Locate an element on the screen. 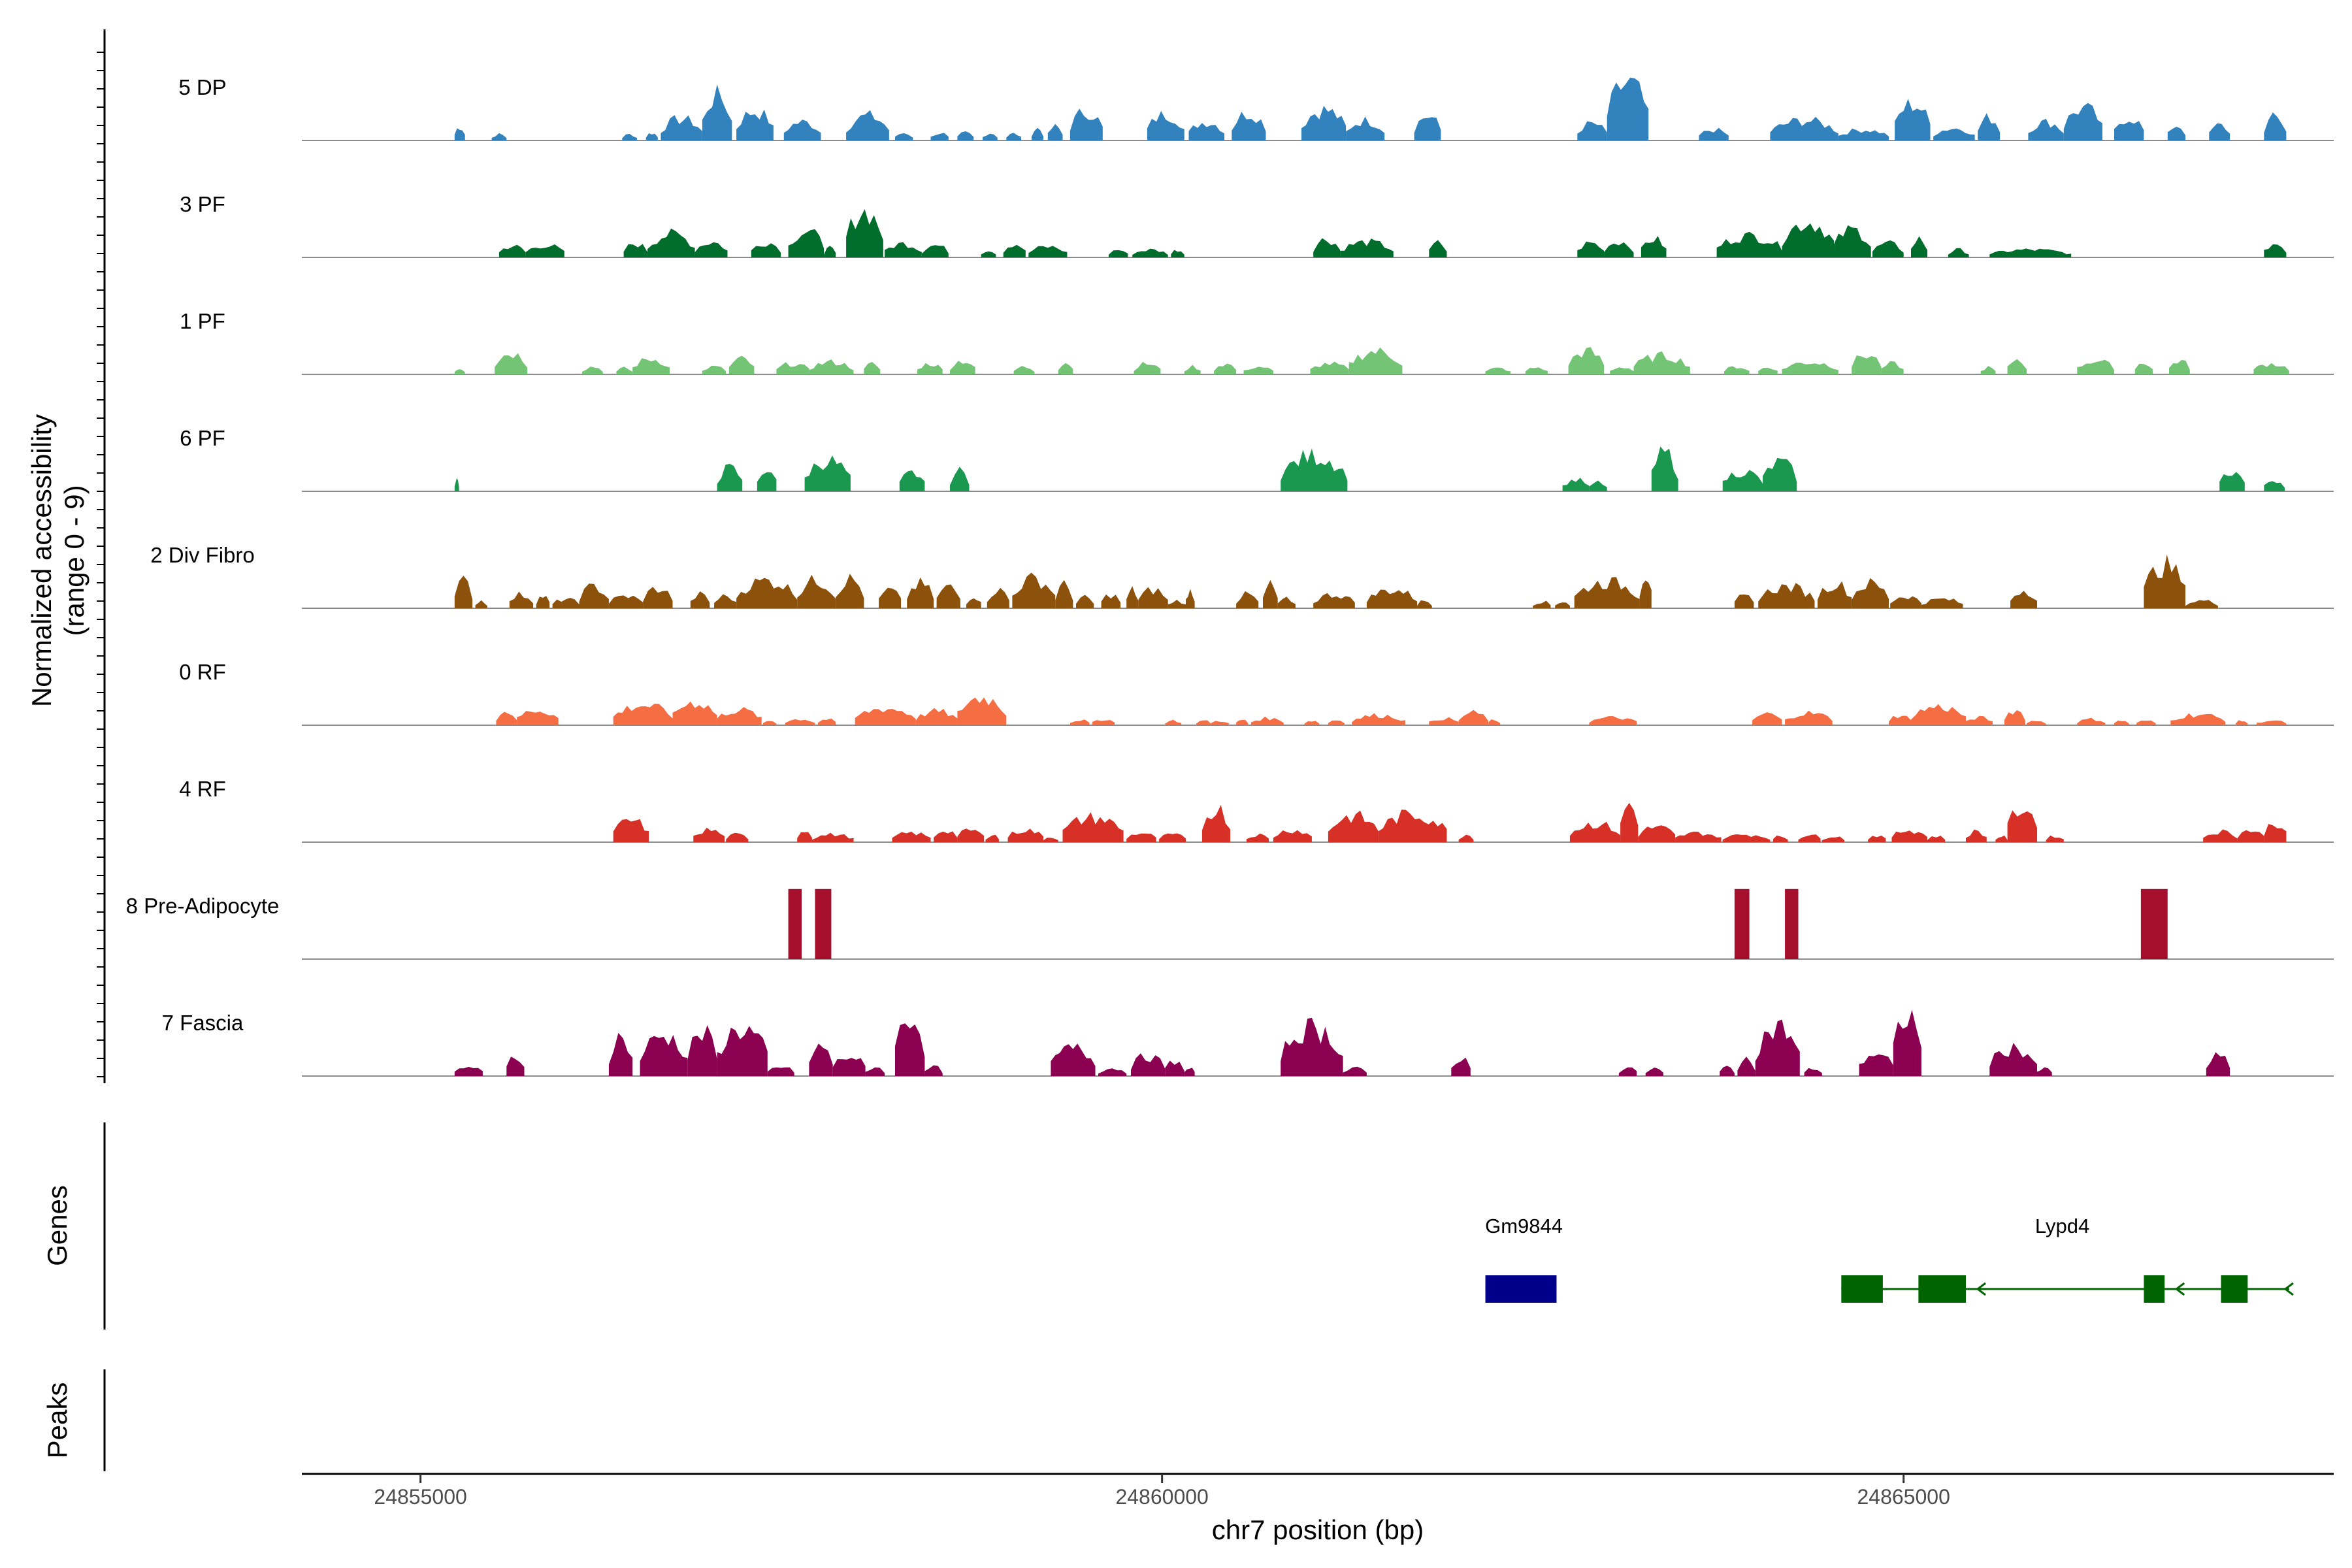 The height and width of the screenshot is (1568, 2352). x-axis-title: chr7 position (bp) is located at coordinates (1318, 1529).